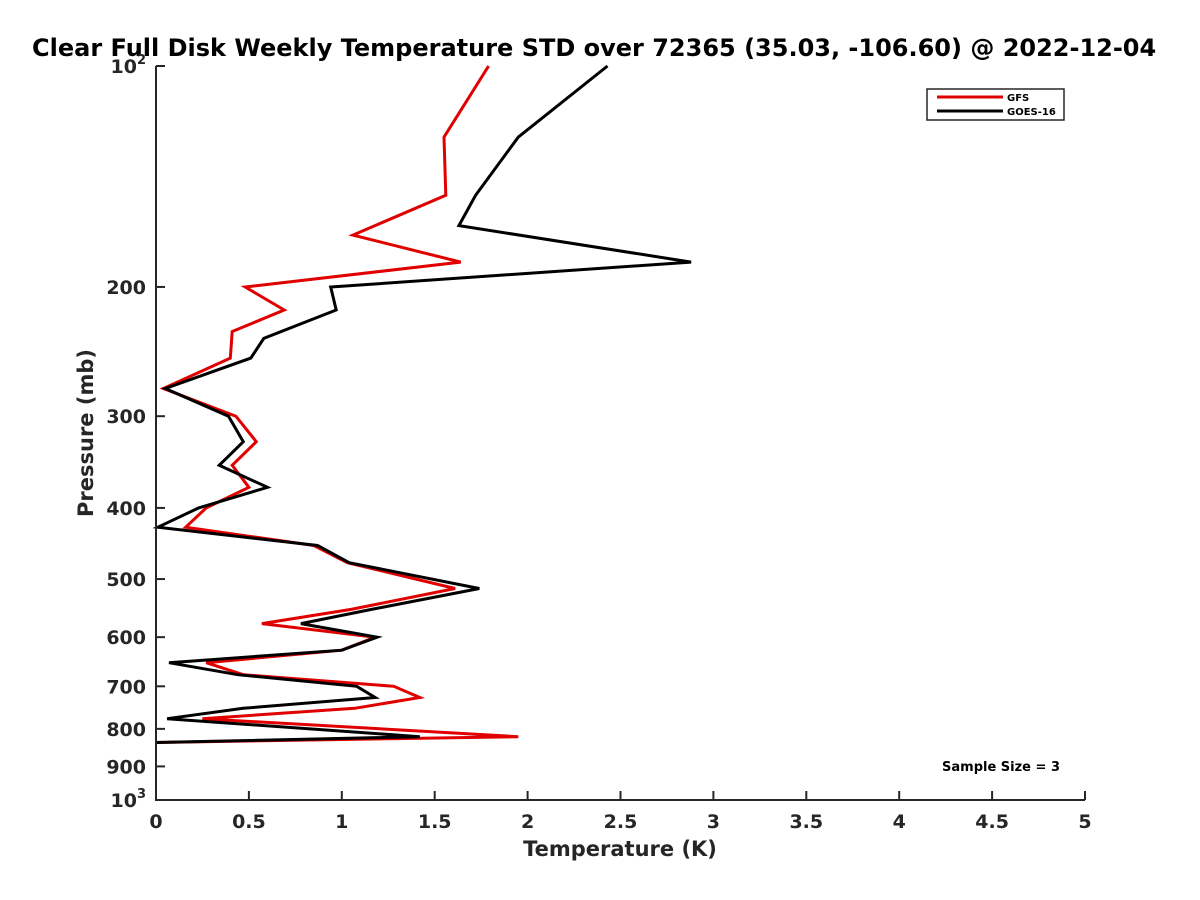 This screenshot has height=900, width=1200. What do you see at coordinates (126, 580) in the screenshot?
I see `y-tick-label: 500` at bounding box center [126, 580].